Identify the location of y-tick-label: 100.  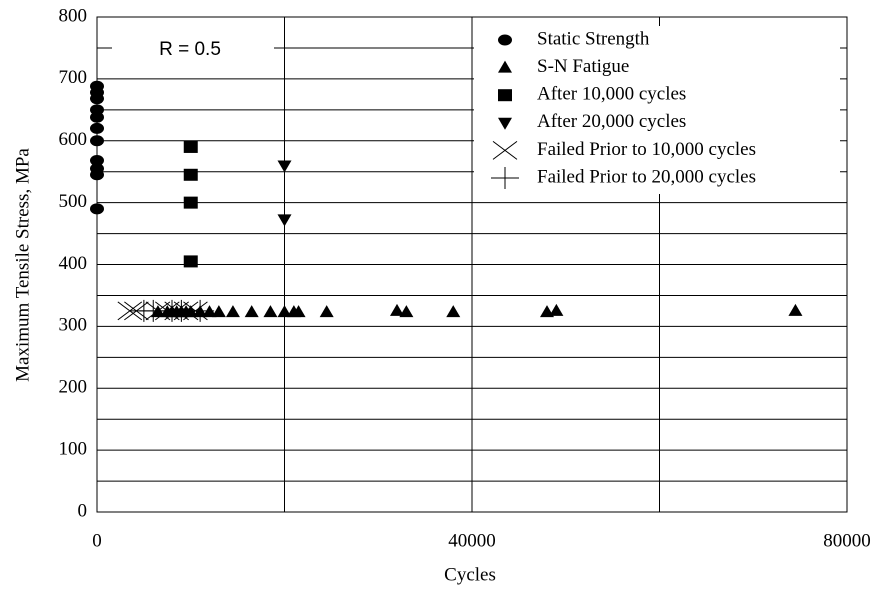
(73, 448).